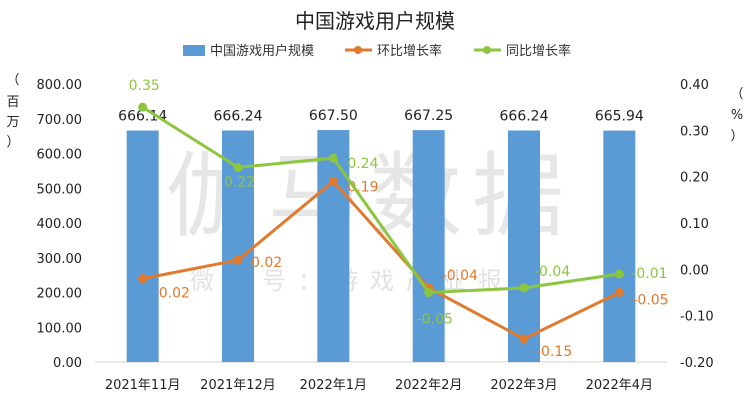 The height and width of the screenshot is (407, 750). Describe the element at coordinates (60, 328) in the screenshot. I see `left-axis-tick-label: 100.00` at that location.